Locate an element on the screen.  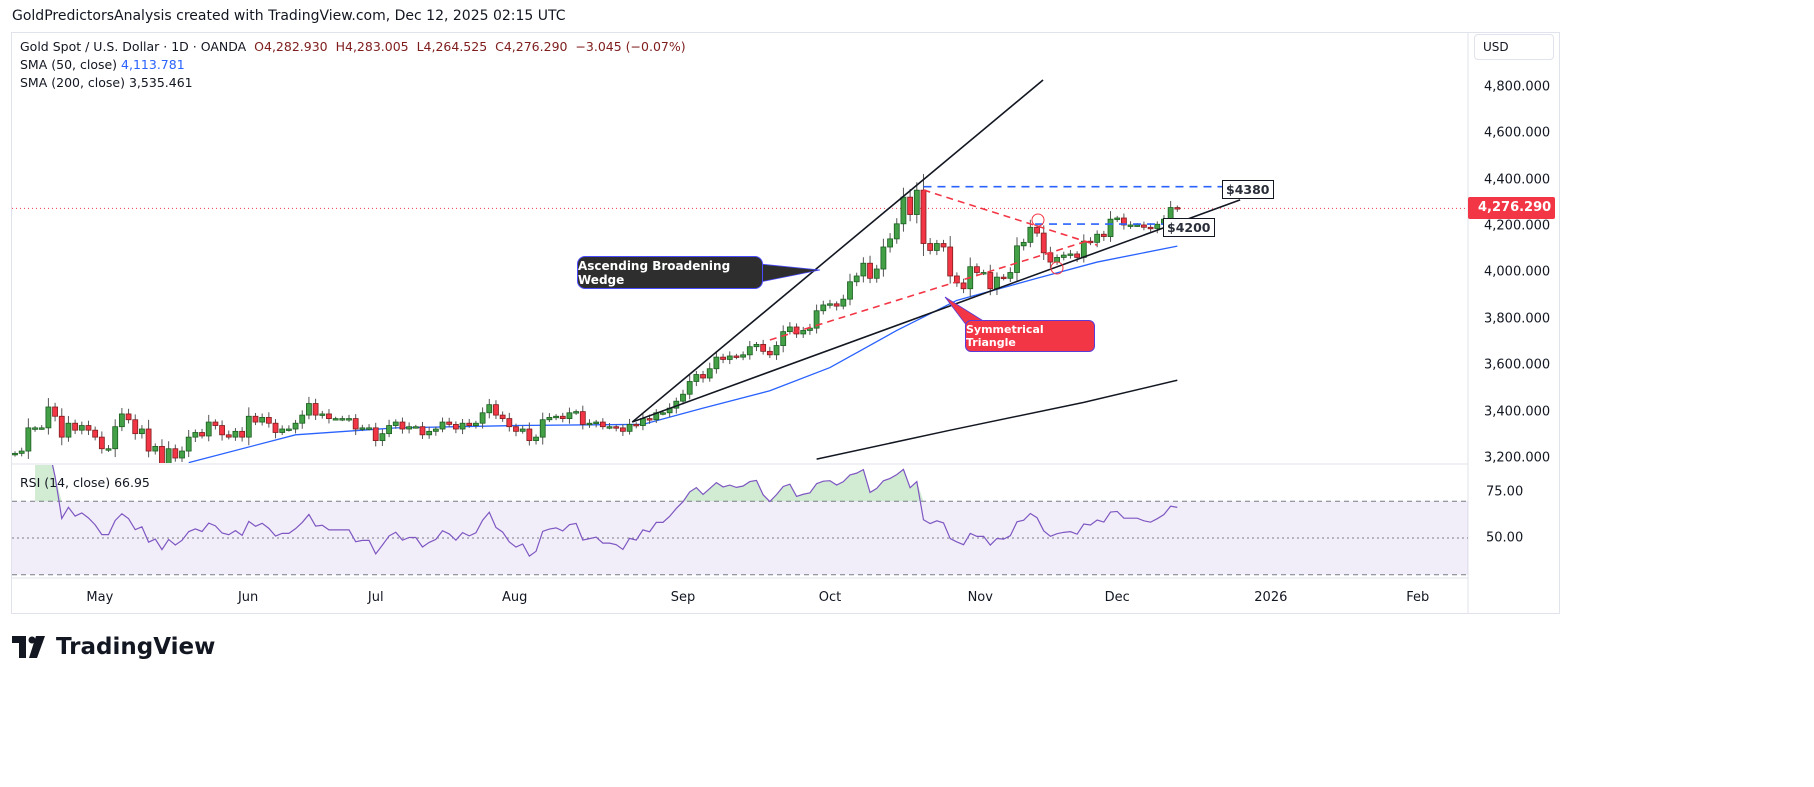
time-axis-label: Jun is located at coordinates (248, 597).